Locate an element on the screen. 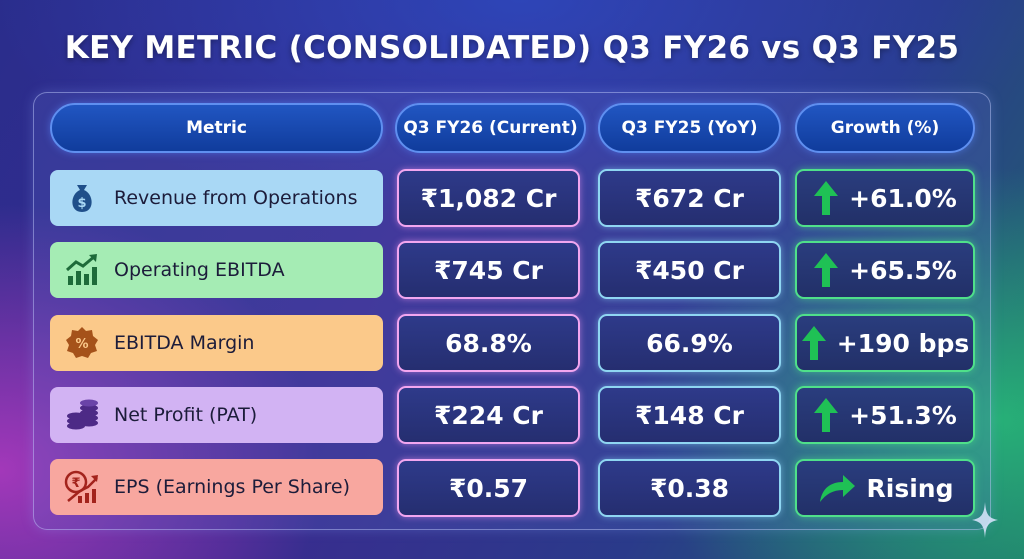  money-bag-icon: $ is located at coordinates (82, 198).